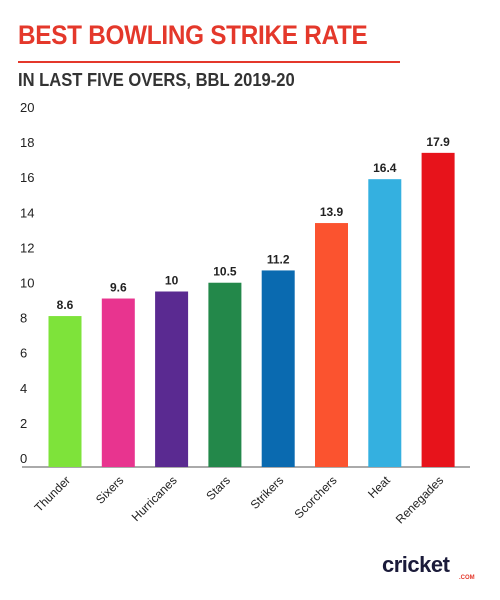 The image size is (500, 600). I want to click on chart-subtitle: IN LAST FIVE OVERS, BBL 2019-20, so click(156, 80).